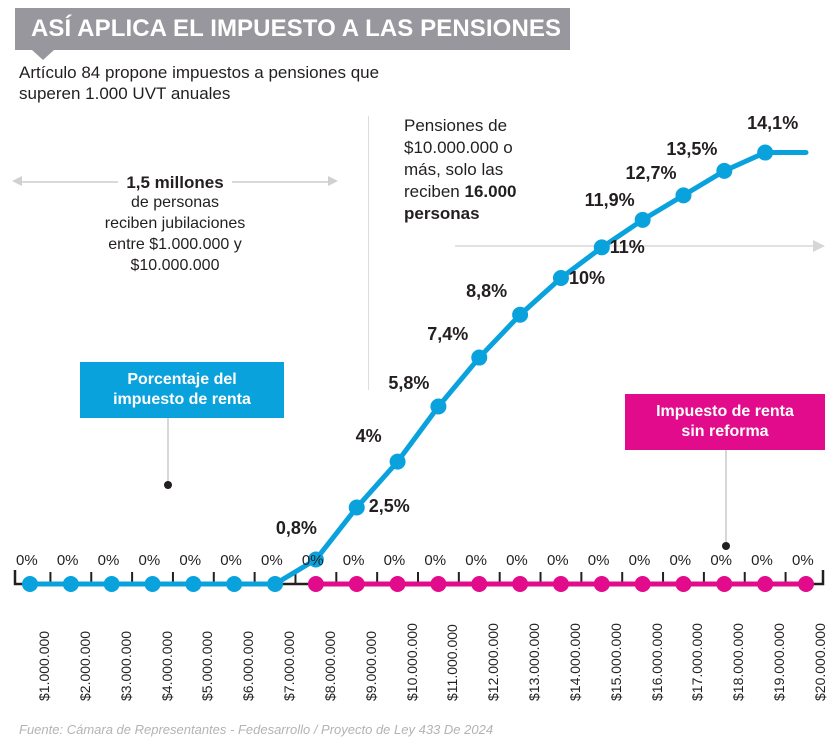  I want to click on legend-pink-line-2: sin reforma, so click(725, 431).